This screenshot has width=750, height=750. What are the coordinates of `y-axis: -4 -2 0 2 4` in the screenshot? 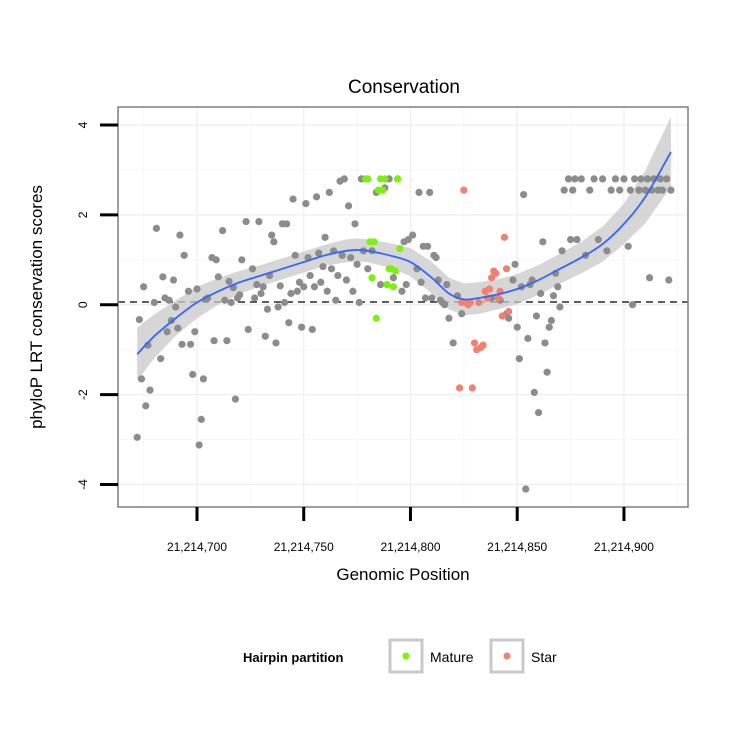 It's located at (97, 305).